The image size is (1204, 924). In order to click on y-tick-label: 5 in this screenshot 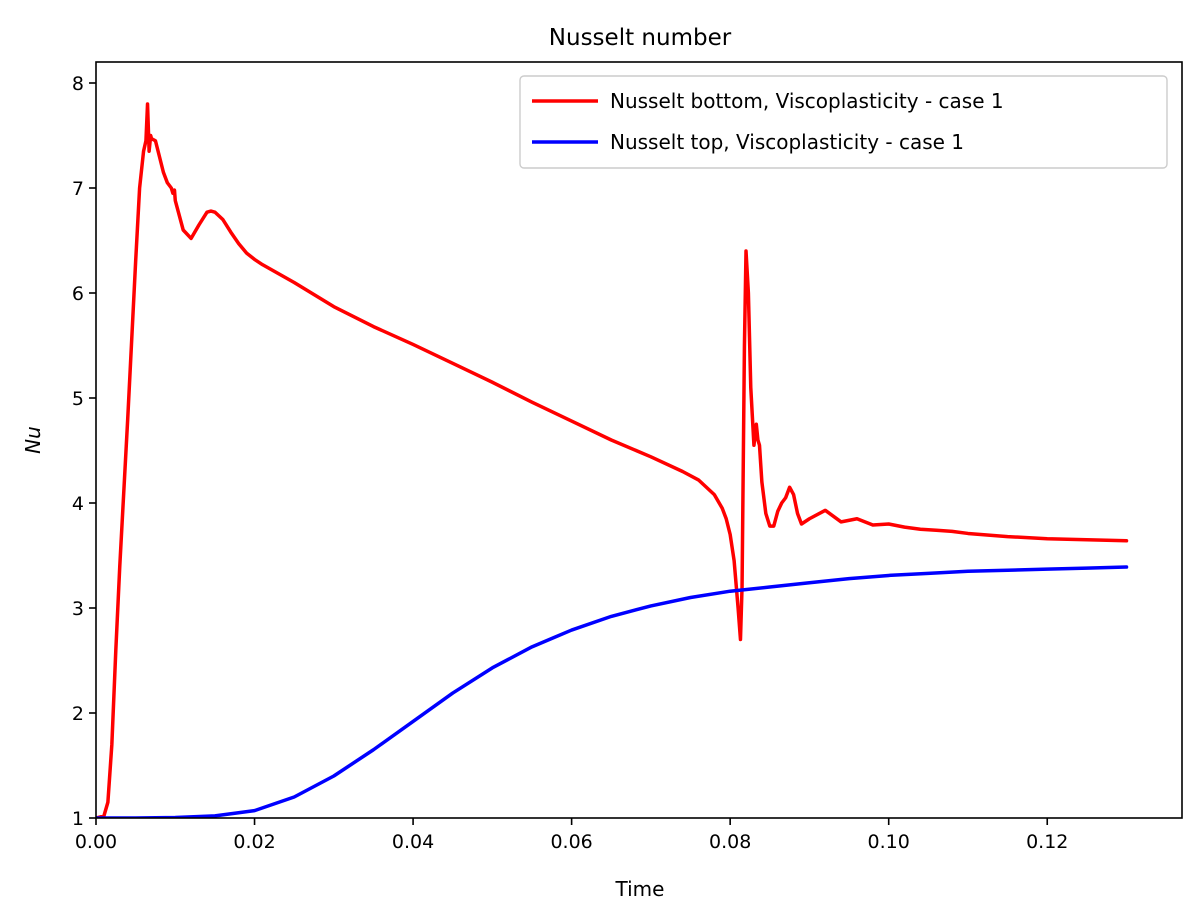, I will do `click(78, 399)`.